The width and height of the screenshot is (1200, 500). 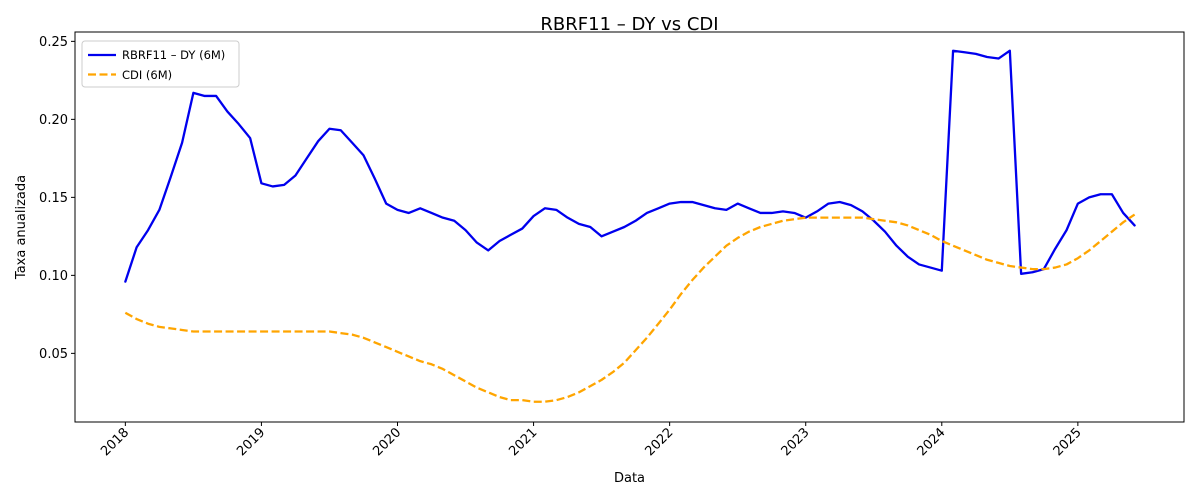 I want to click on y-tick-label: 0.10, so click(x=53, y=276).